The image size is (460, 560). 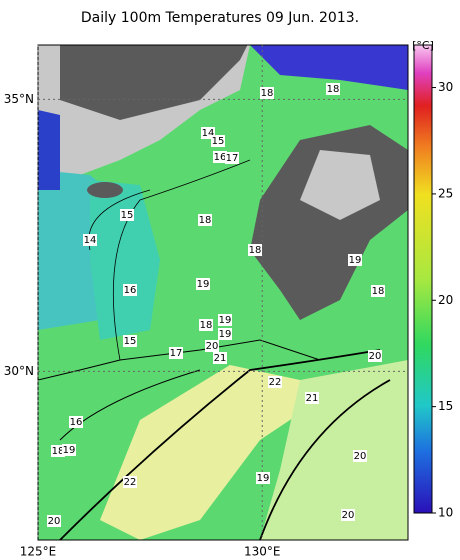 I want to click on y-tick-label: 30°N, so click(x=19, y=371).